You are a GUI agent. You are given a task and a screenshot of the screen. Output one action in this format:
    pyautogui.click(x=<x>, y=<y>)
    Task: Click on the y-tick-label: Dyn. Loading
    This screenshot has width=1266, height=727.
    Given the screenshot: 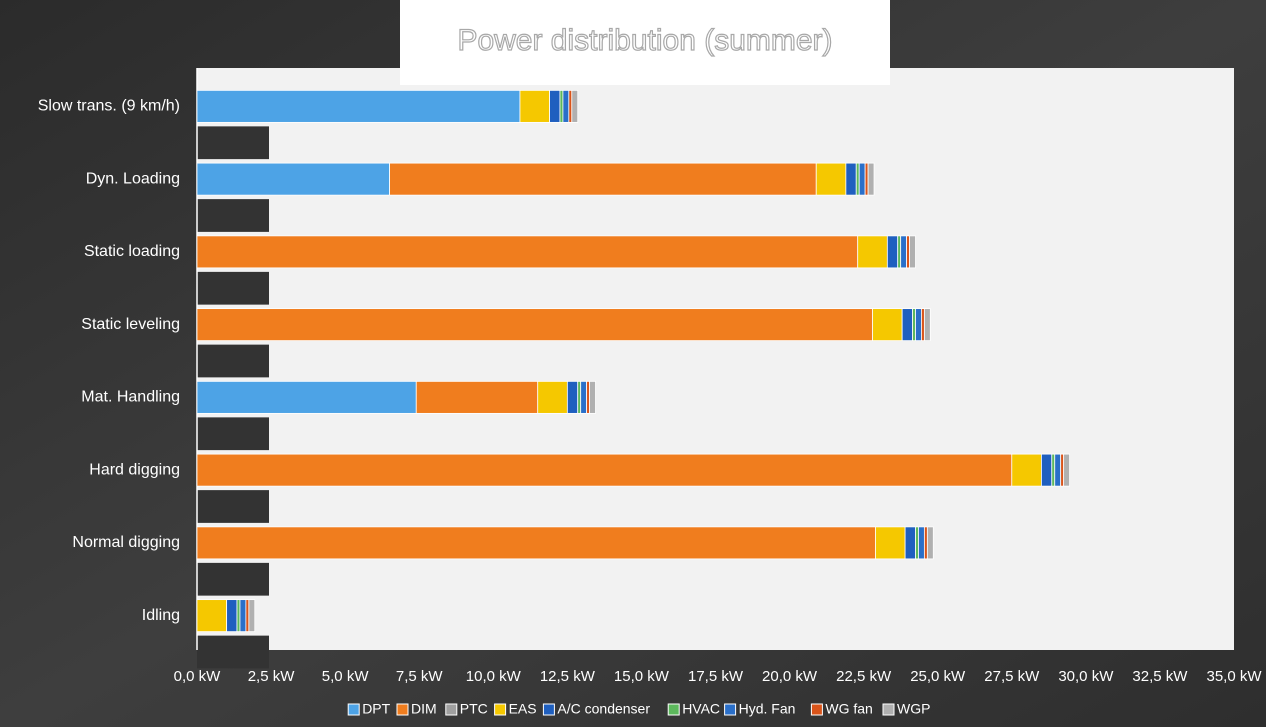 What is the action you would take?
    pyautogui.click(x=133, y=178)
    